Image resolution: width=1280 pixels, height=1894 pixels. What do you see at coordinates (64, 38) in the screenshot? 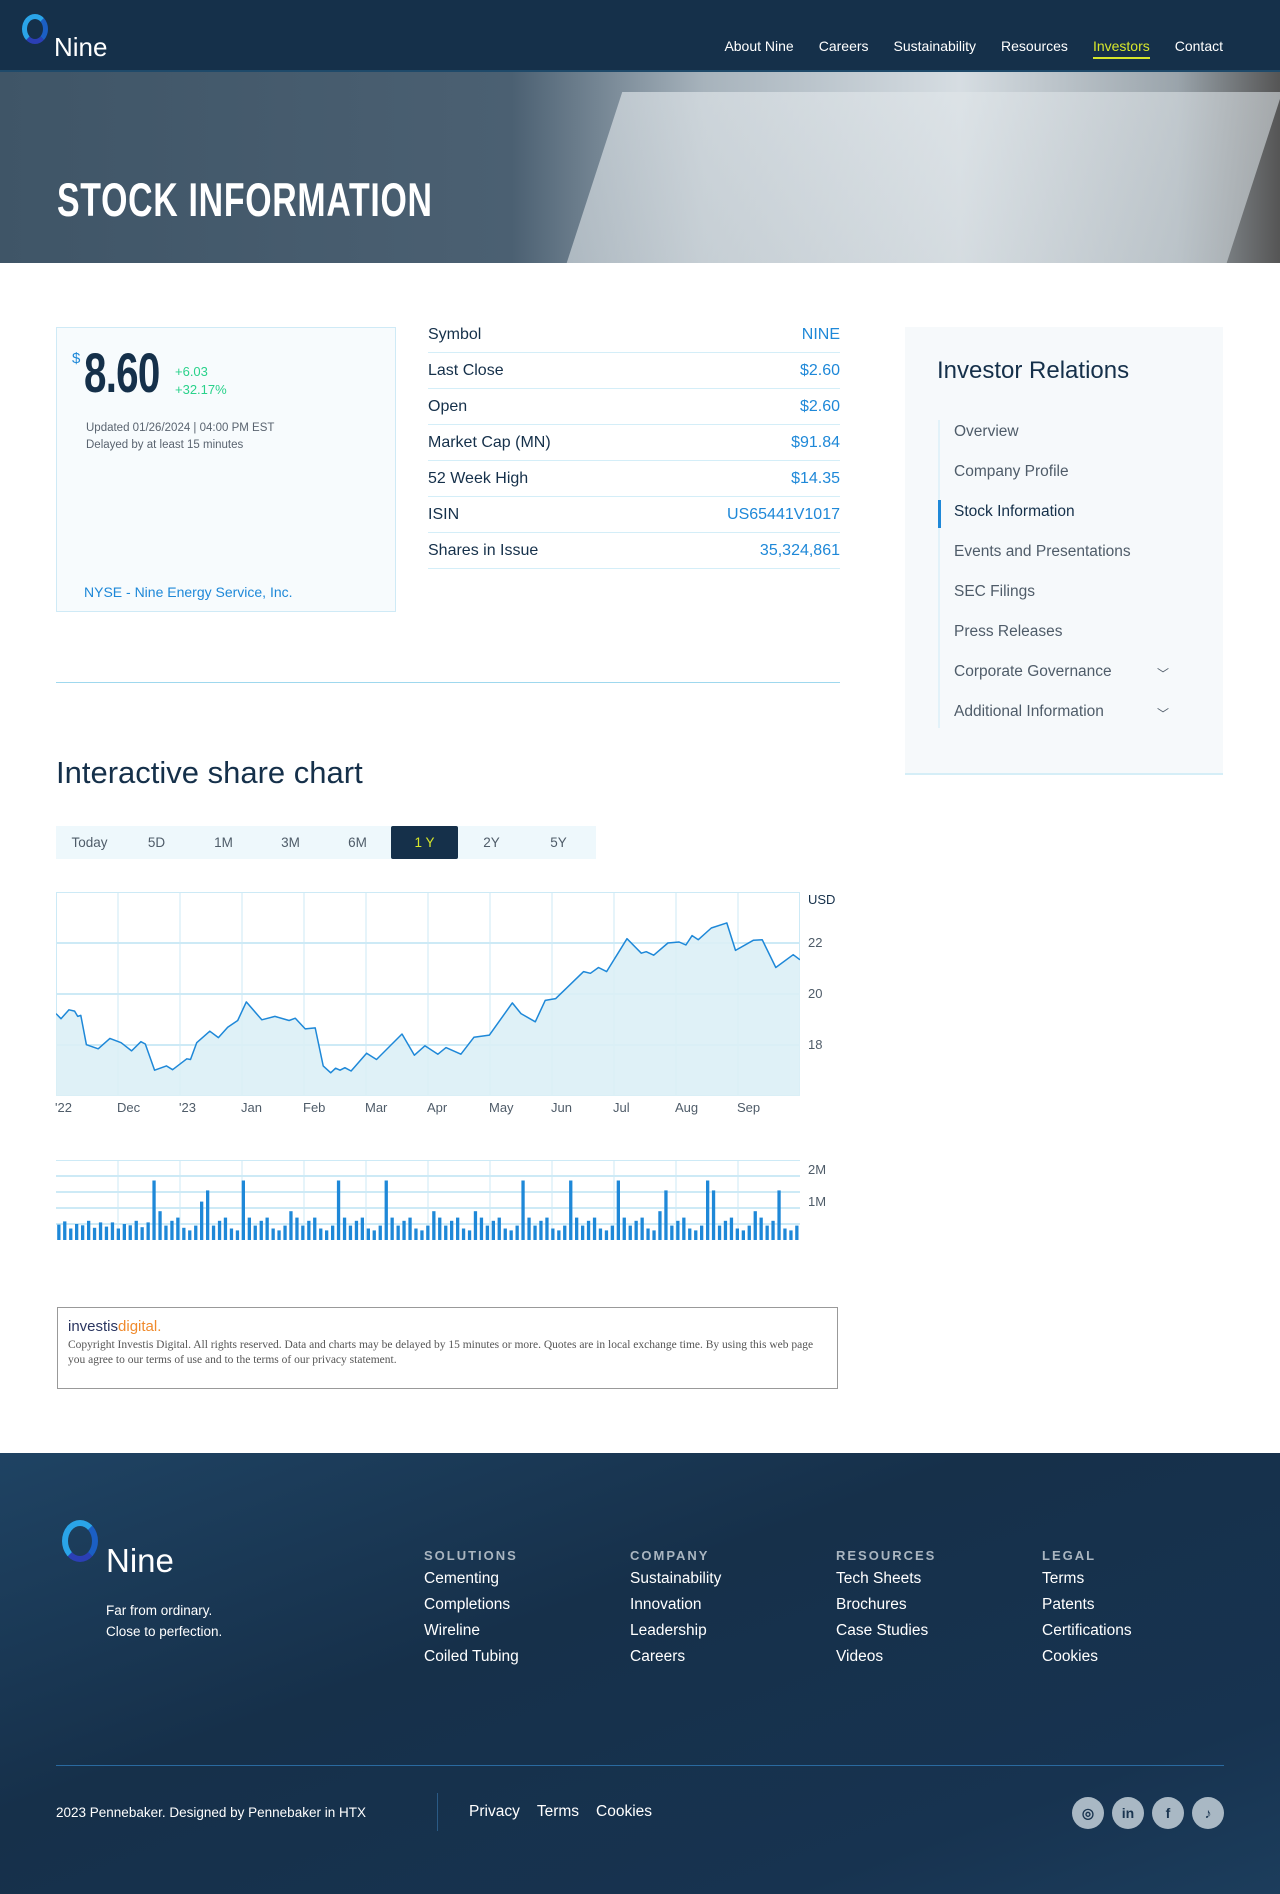
I see `logo: Nine` at bounding box center [64, 38].